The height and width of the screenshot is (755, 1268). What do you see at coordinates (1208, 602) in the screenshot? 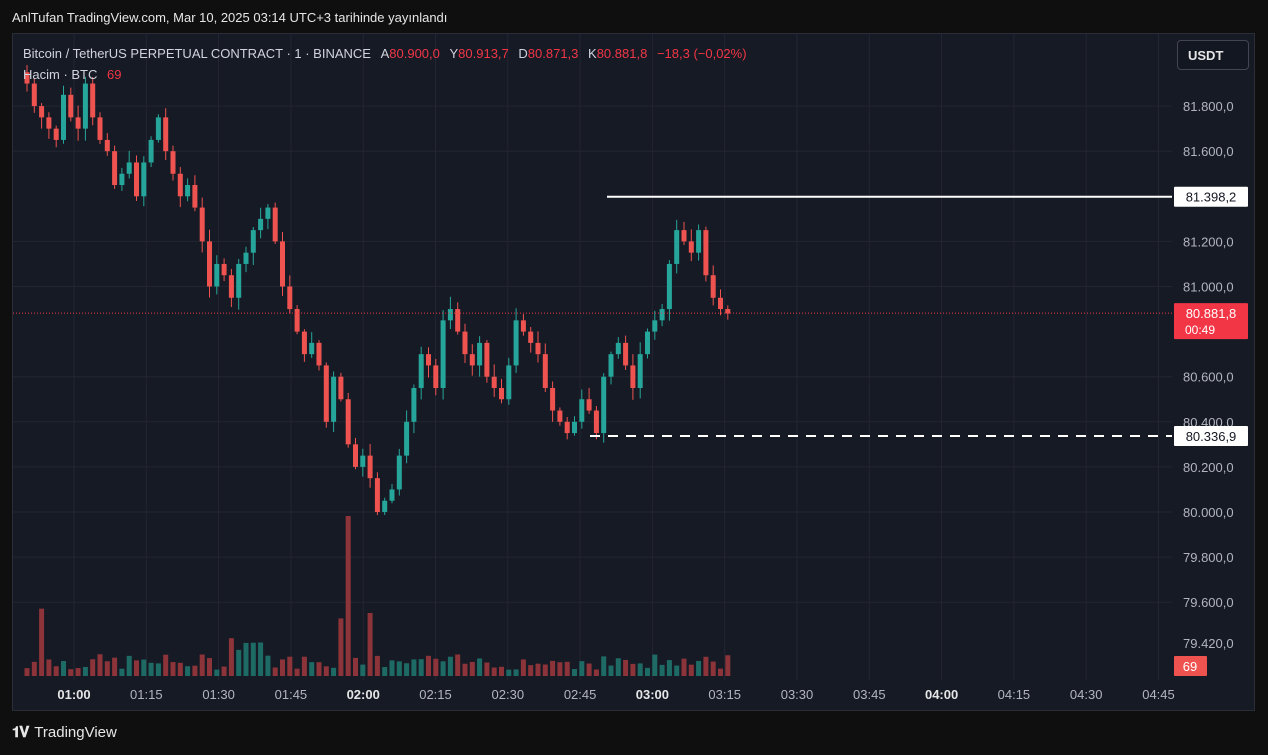
I see `price-tick-label: 79.600,0` at bounding box center [1208, 602].